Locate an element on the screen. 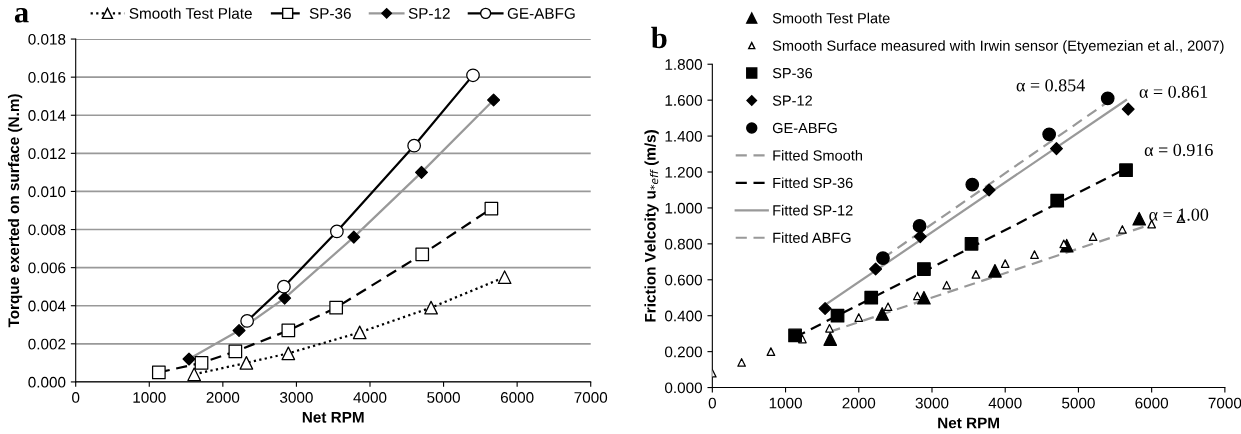 The image size is (1241, 434). y-tick-label: 0.008 is located at coordinates (47, 230).